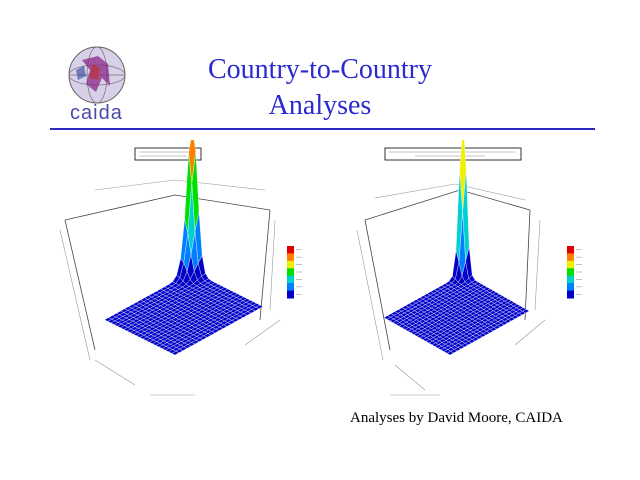 The width and height of the screenshot is (640, 480). What do you see at coordinates (322, 129) in the screenshot?
I see `title-rule` at bounding box center [322, 129].